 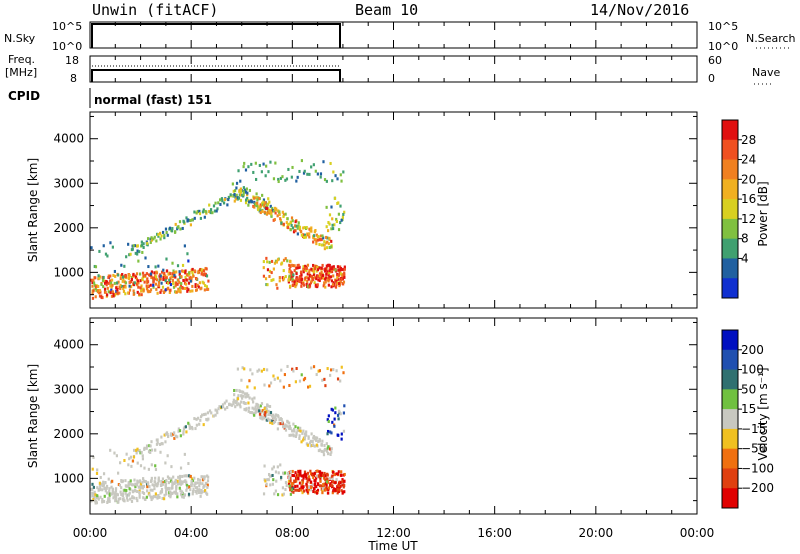 What do you see at coordinates (748, 140) in the screenshot?
I see `colorbar-tick-label: 28` at bounding box center [748, 140].